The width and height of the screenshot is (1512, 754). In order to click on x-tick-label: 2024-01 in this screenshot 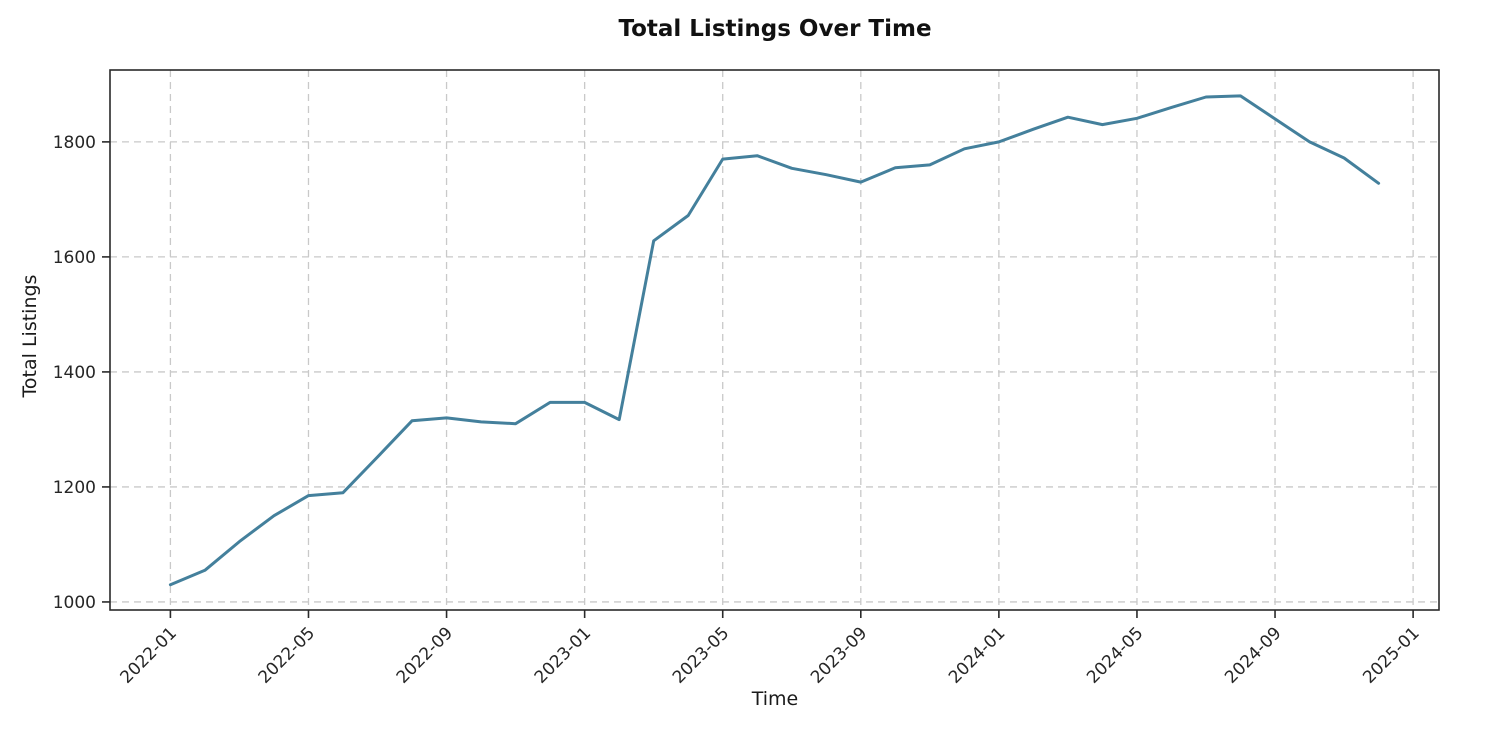, I will do `click(977, 655)`.